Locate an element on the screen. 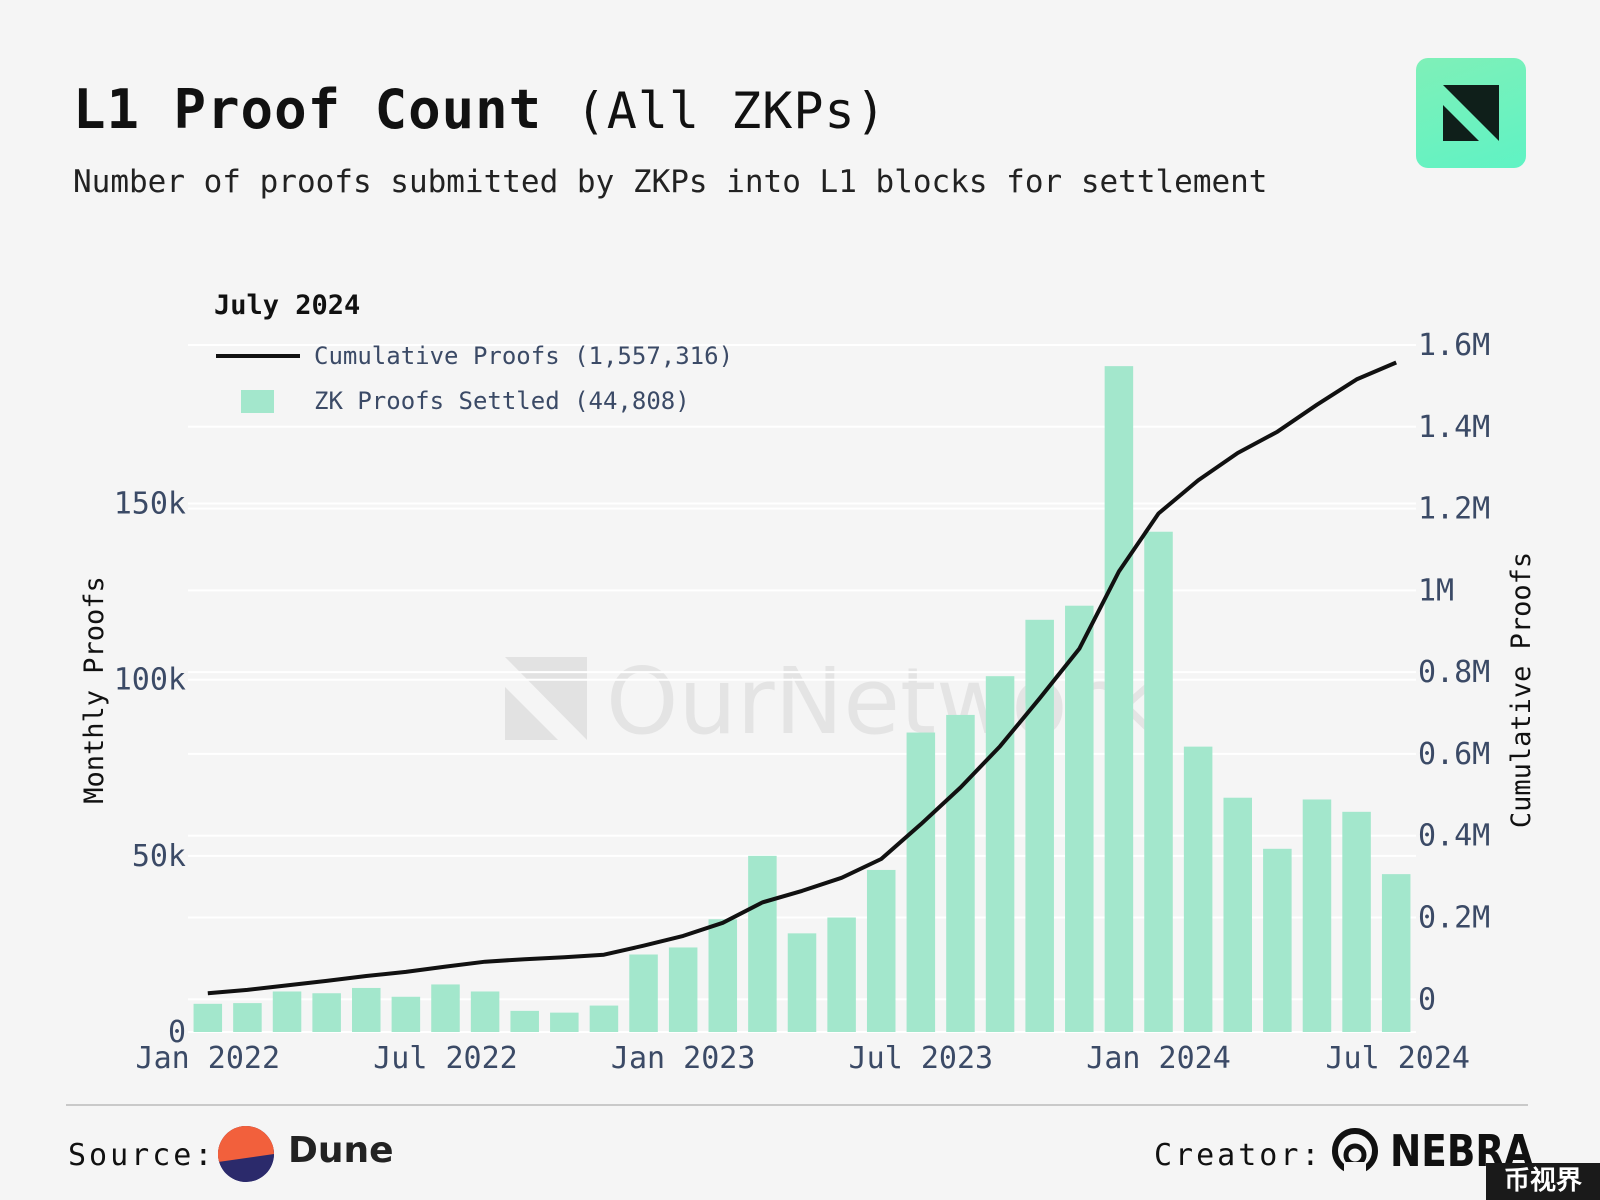  y-right-tick-label: 1.4M is located at coordinates (1454, 427).